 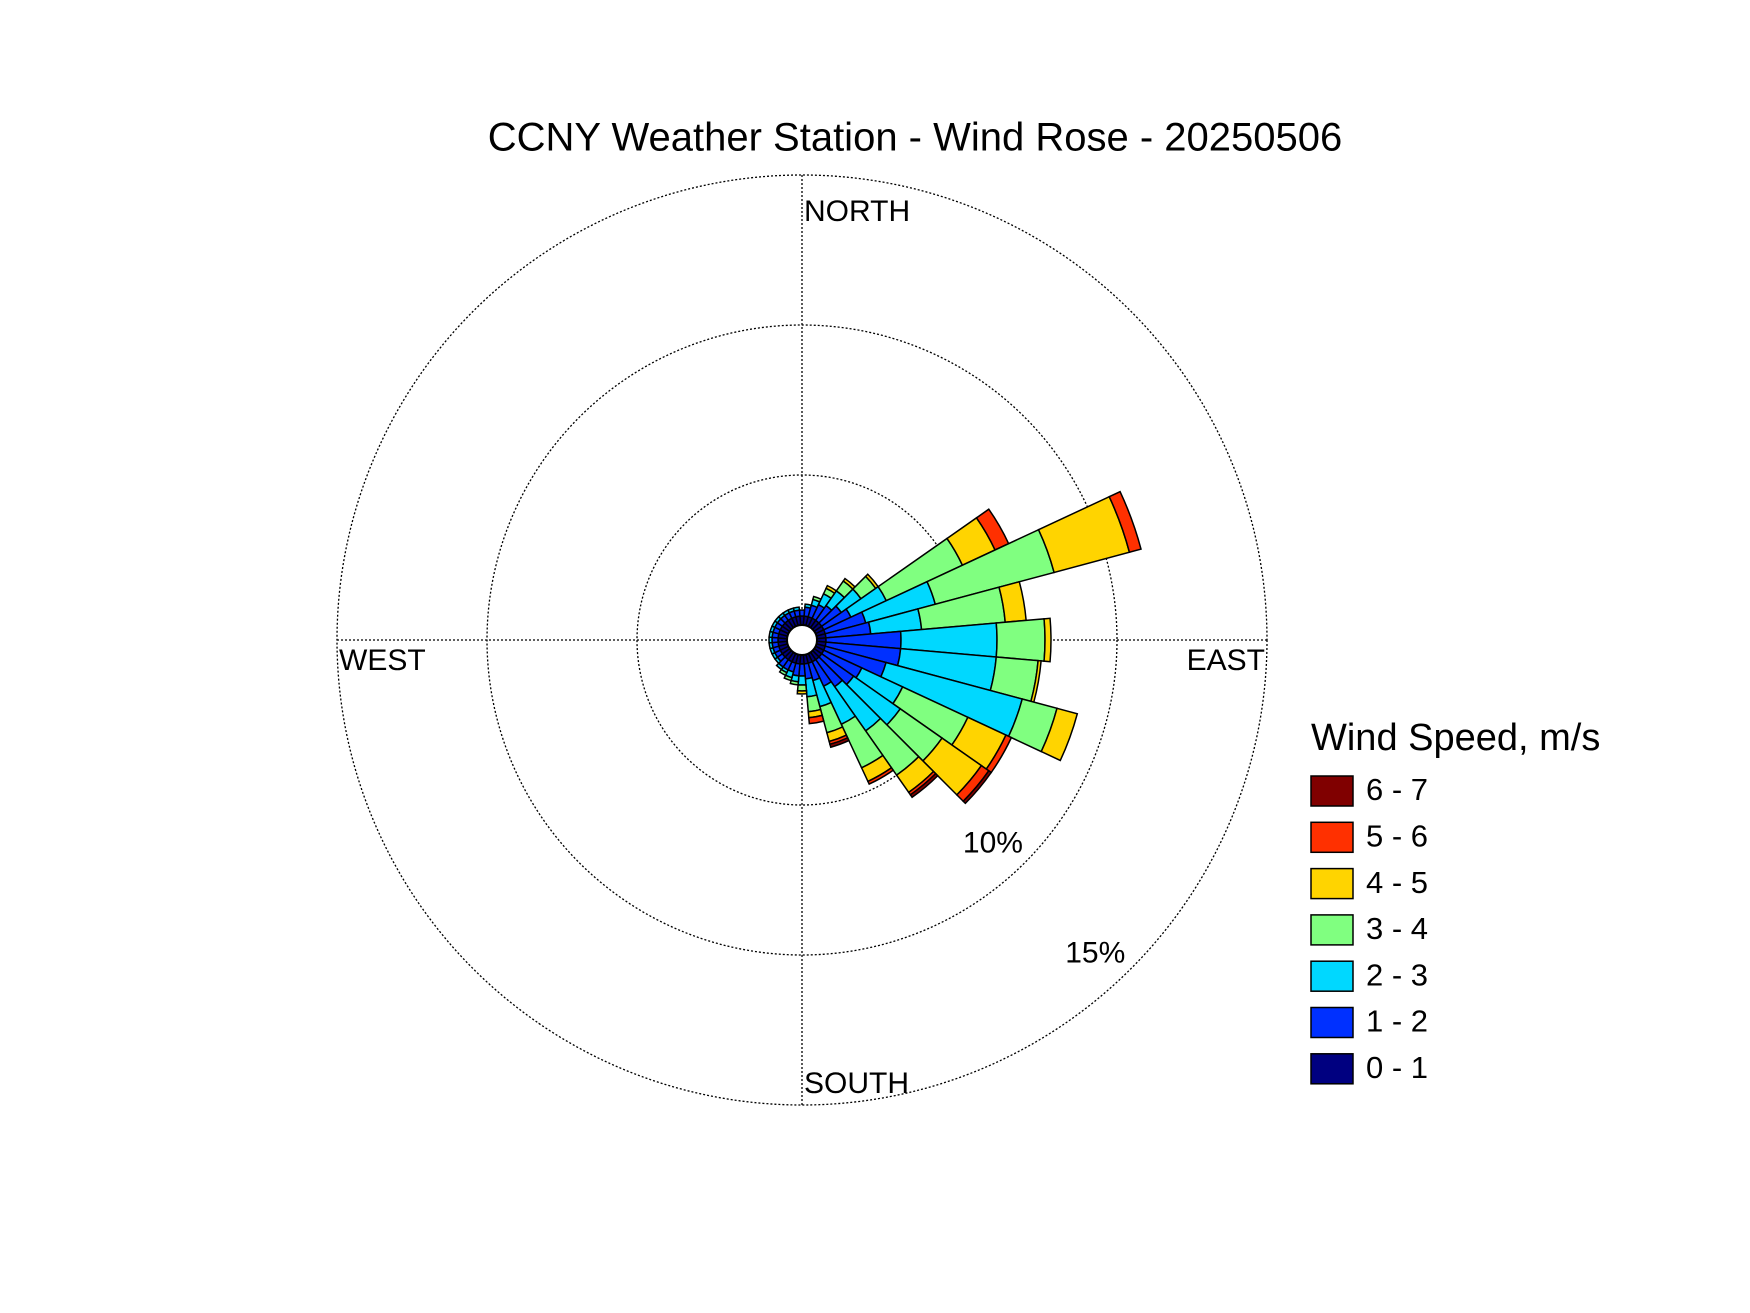 What do you see at coordinates (1095, 952) in the screenshot?
I see `r-tick-label: 15%` at bounding box center [1095, 952].